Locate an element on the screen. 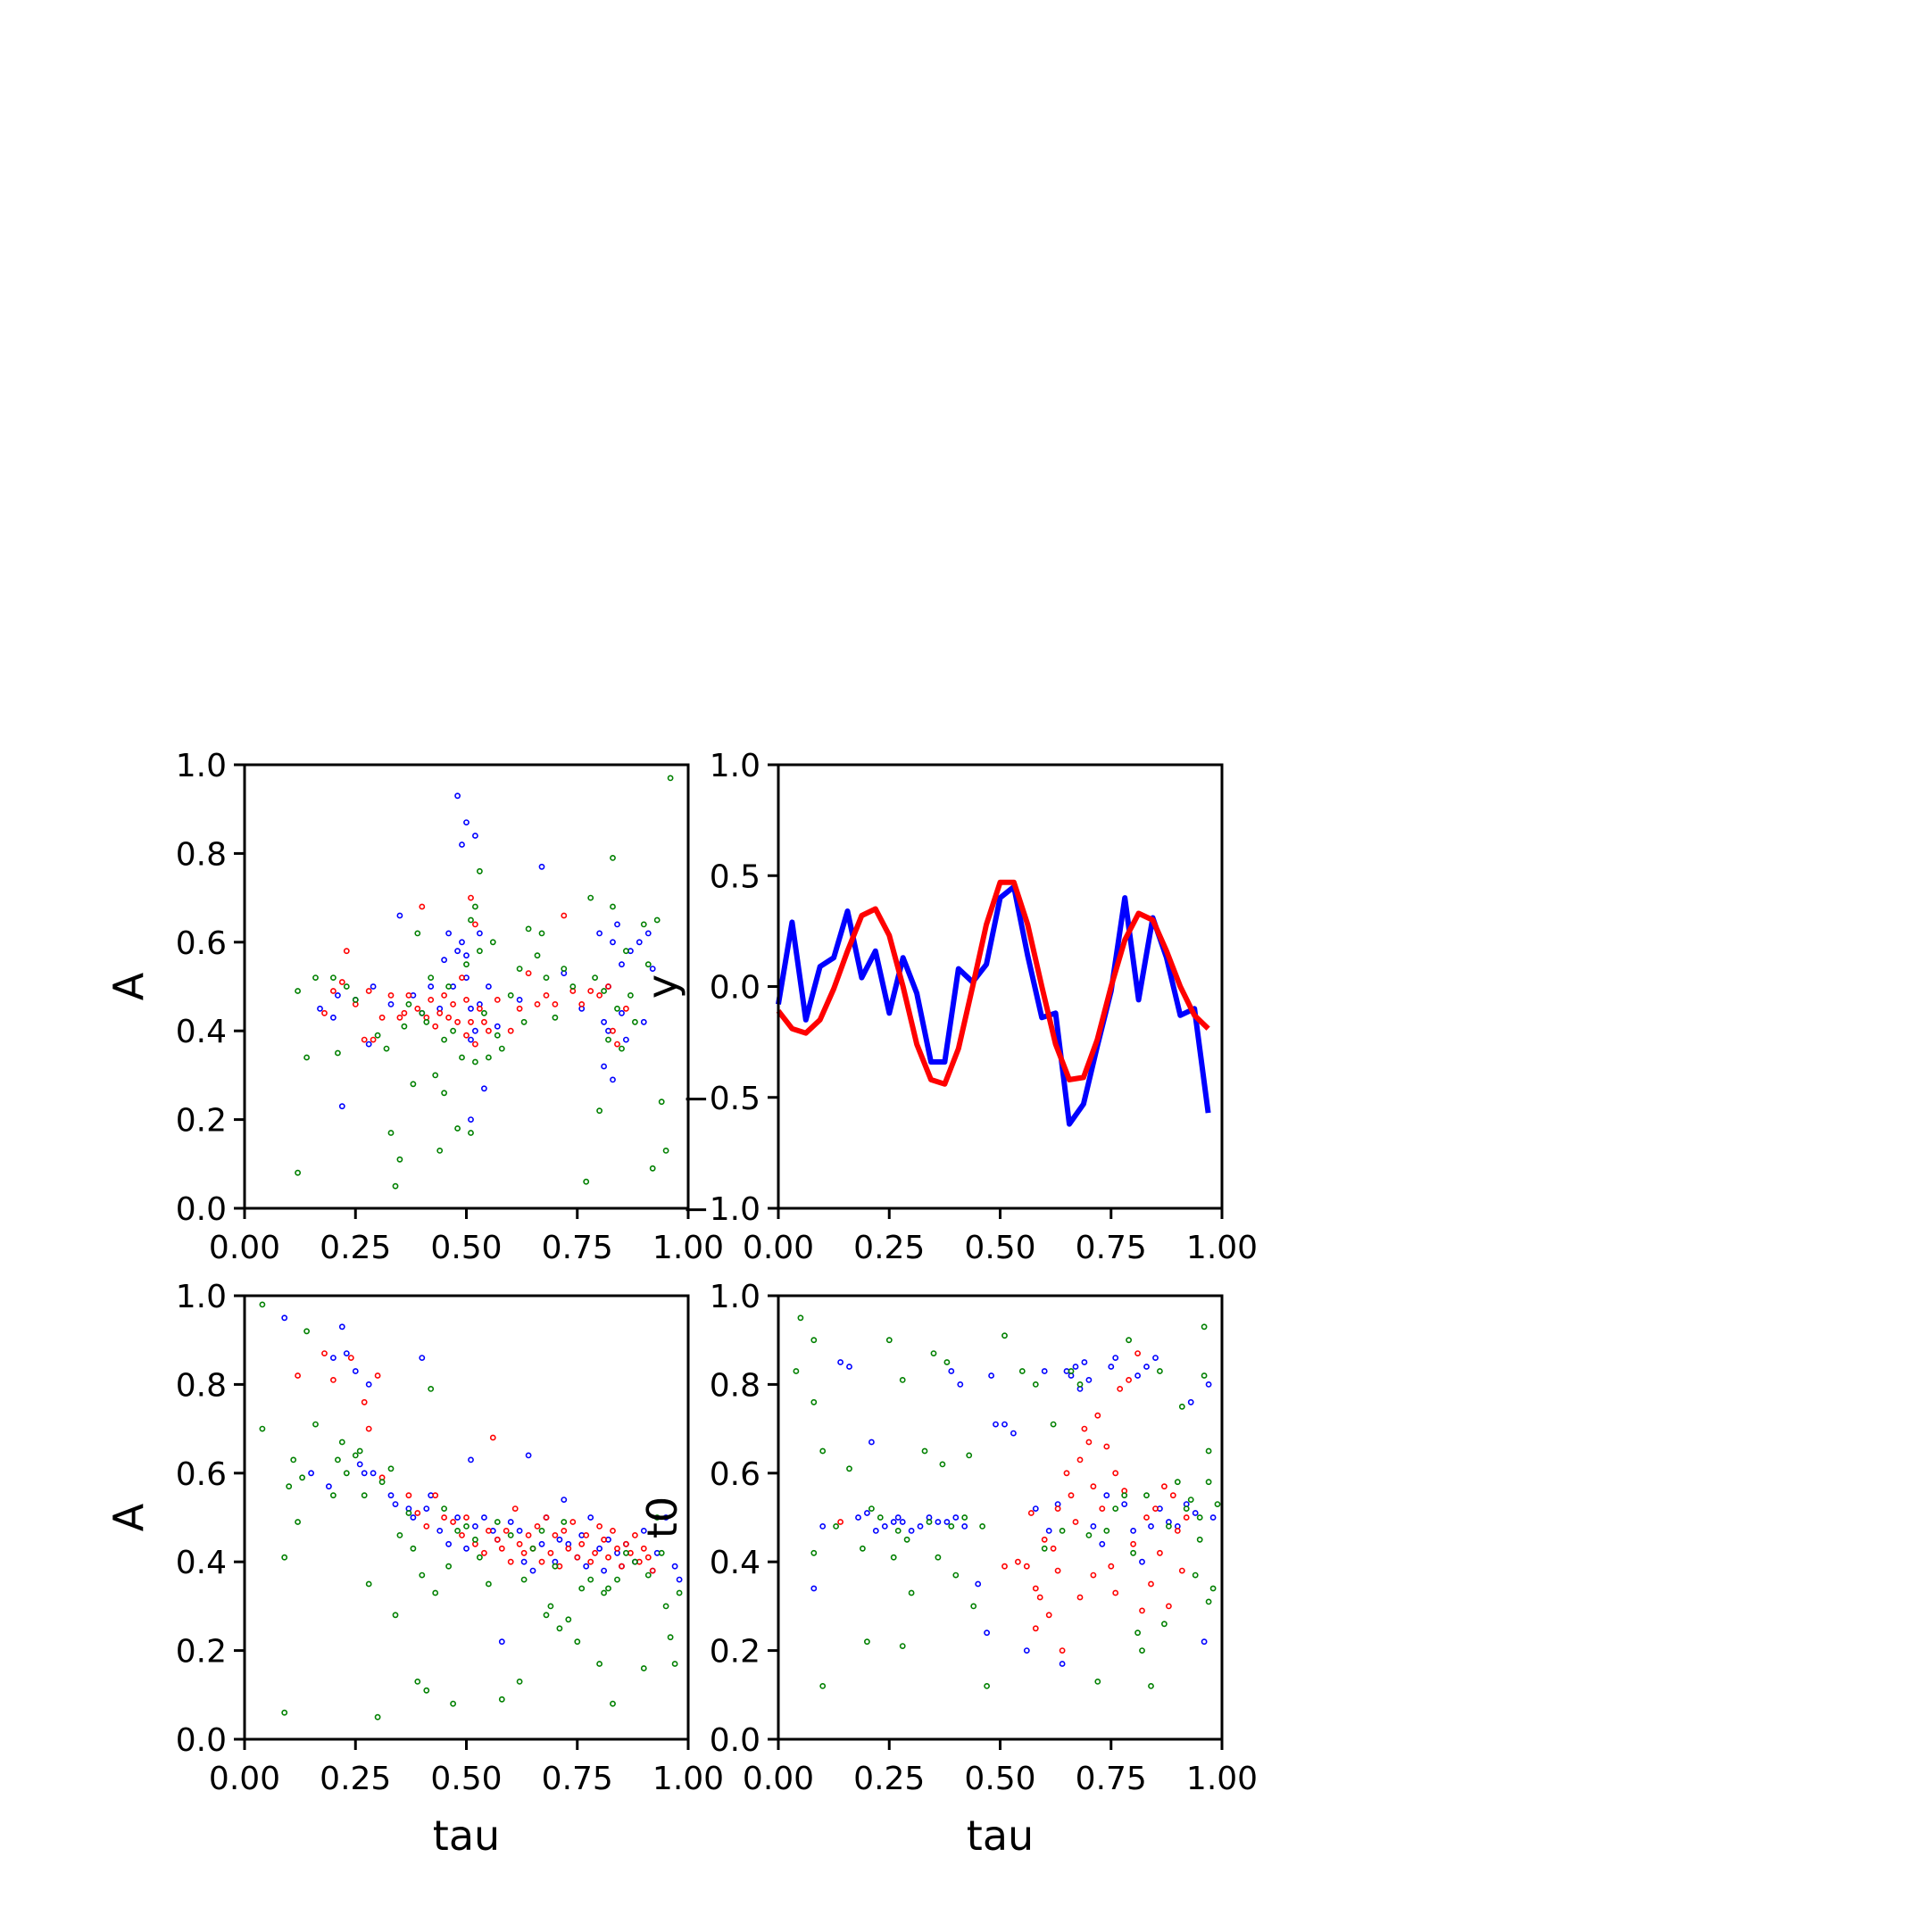 The image size is (1928, 1932). x-axis-label: tau is located at coordinates (467, 1836).